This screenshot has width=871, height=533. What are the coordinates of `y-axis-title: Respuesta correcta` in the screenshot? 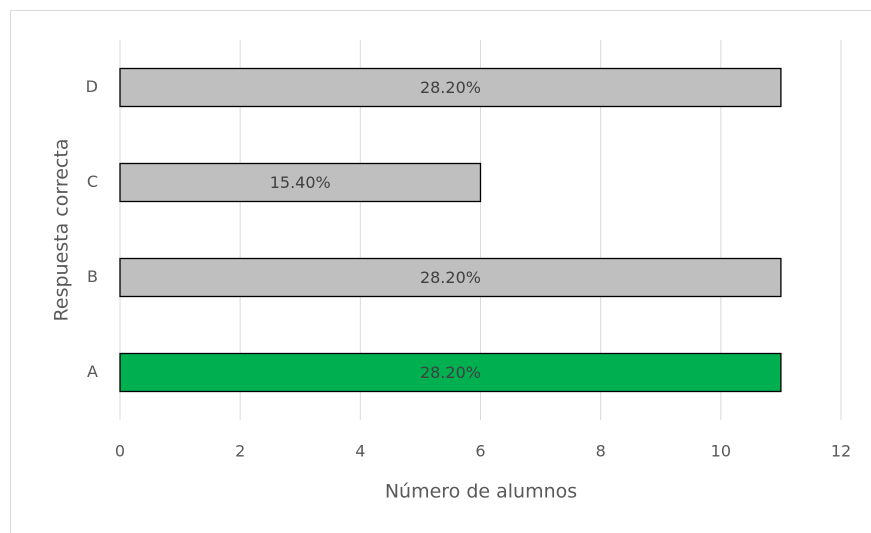 It's located at (62, 230).